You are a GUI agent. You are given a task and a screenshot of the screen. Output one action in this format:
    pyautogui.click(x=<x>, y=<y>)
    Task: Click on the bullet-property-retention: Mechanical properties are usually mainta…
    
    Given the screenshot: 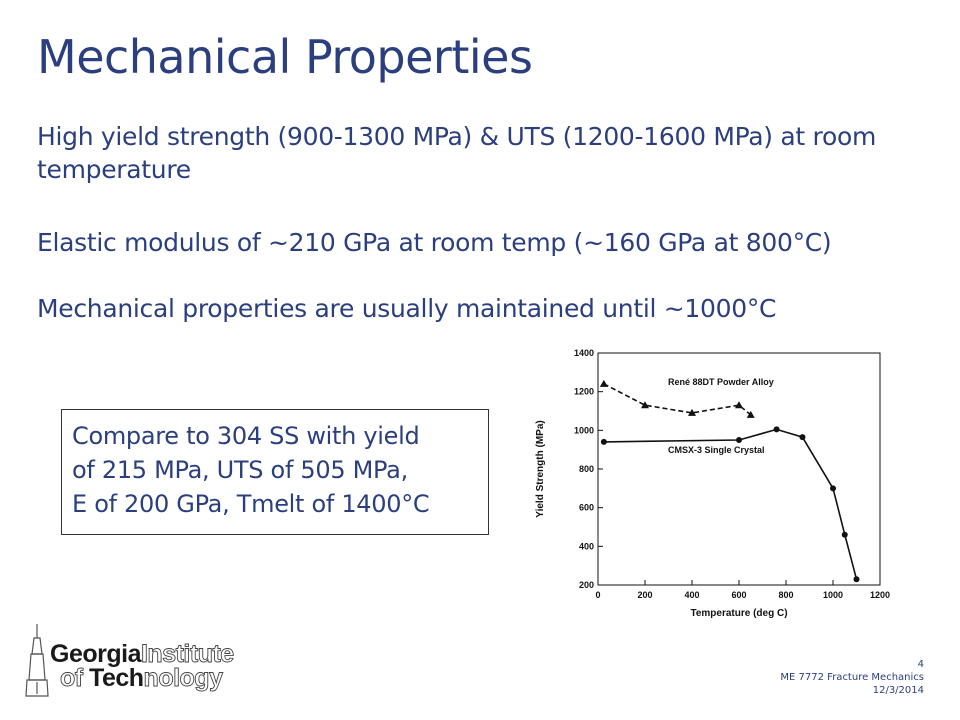 What is the action you would take?
    pyautogui.click(x=407, y=308)
    